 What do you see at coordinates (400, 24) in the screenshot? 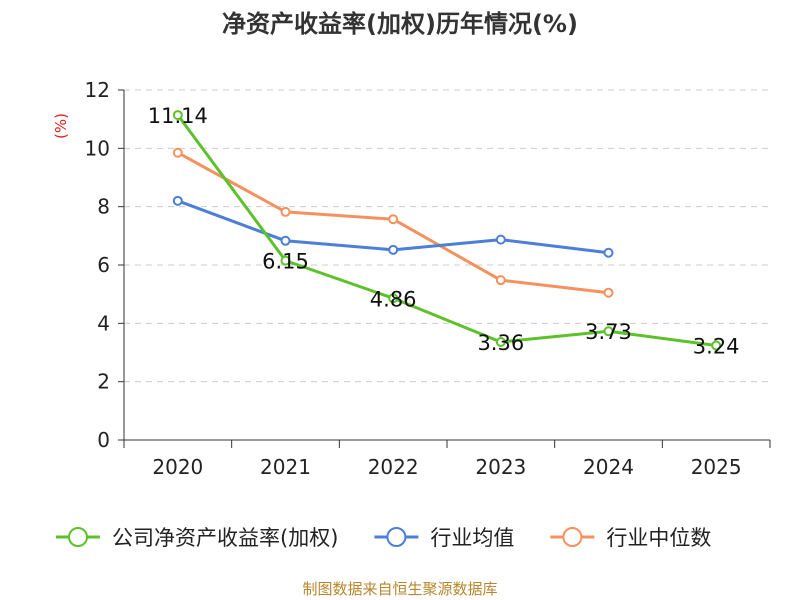
I see `chart-title: 净资产收益率(加权)历年情况(%)` at bounding box center [400, 24].